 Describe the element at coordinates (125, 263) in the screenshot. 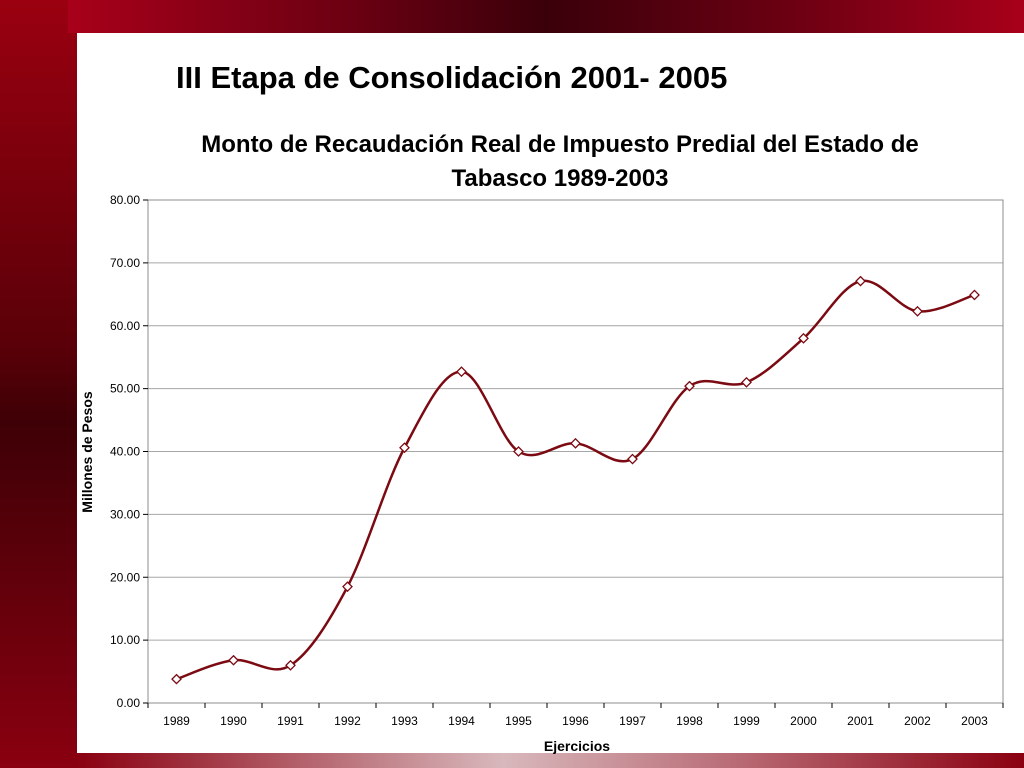

I see `y-tick-label: 70.00` at that location.